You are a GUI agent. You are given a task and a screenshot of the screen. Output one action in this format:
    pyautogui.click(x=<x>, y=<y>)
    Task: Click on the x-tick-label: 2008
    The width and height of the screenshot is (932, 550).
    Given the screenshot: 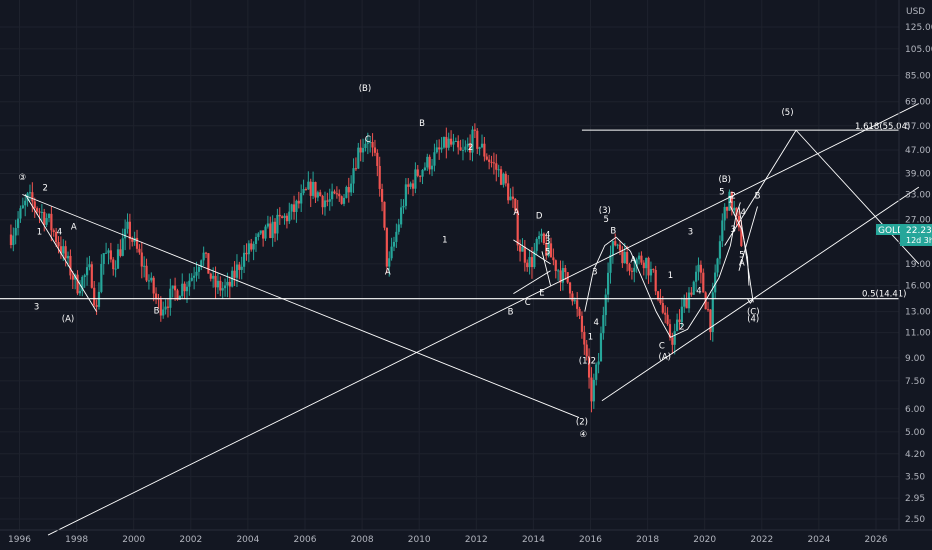 What is the action you would take?
    pyautogui.click(x=362, y=540)
    